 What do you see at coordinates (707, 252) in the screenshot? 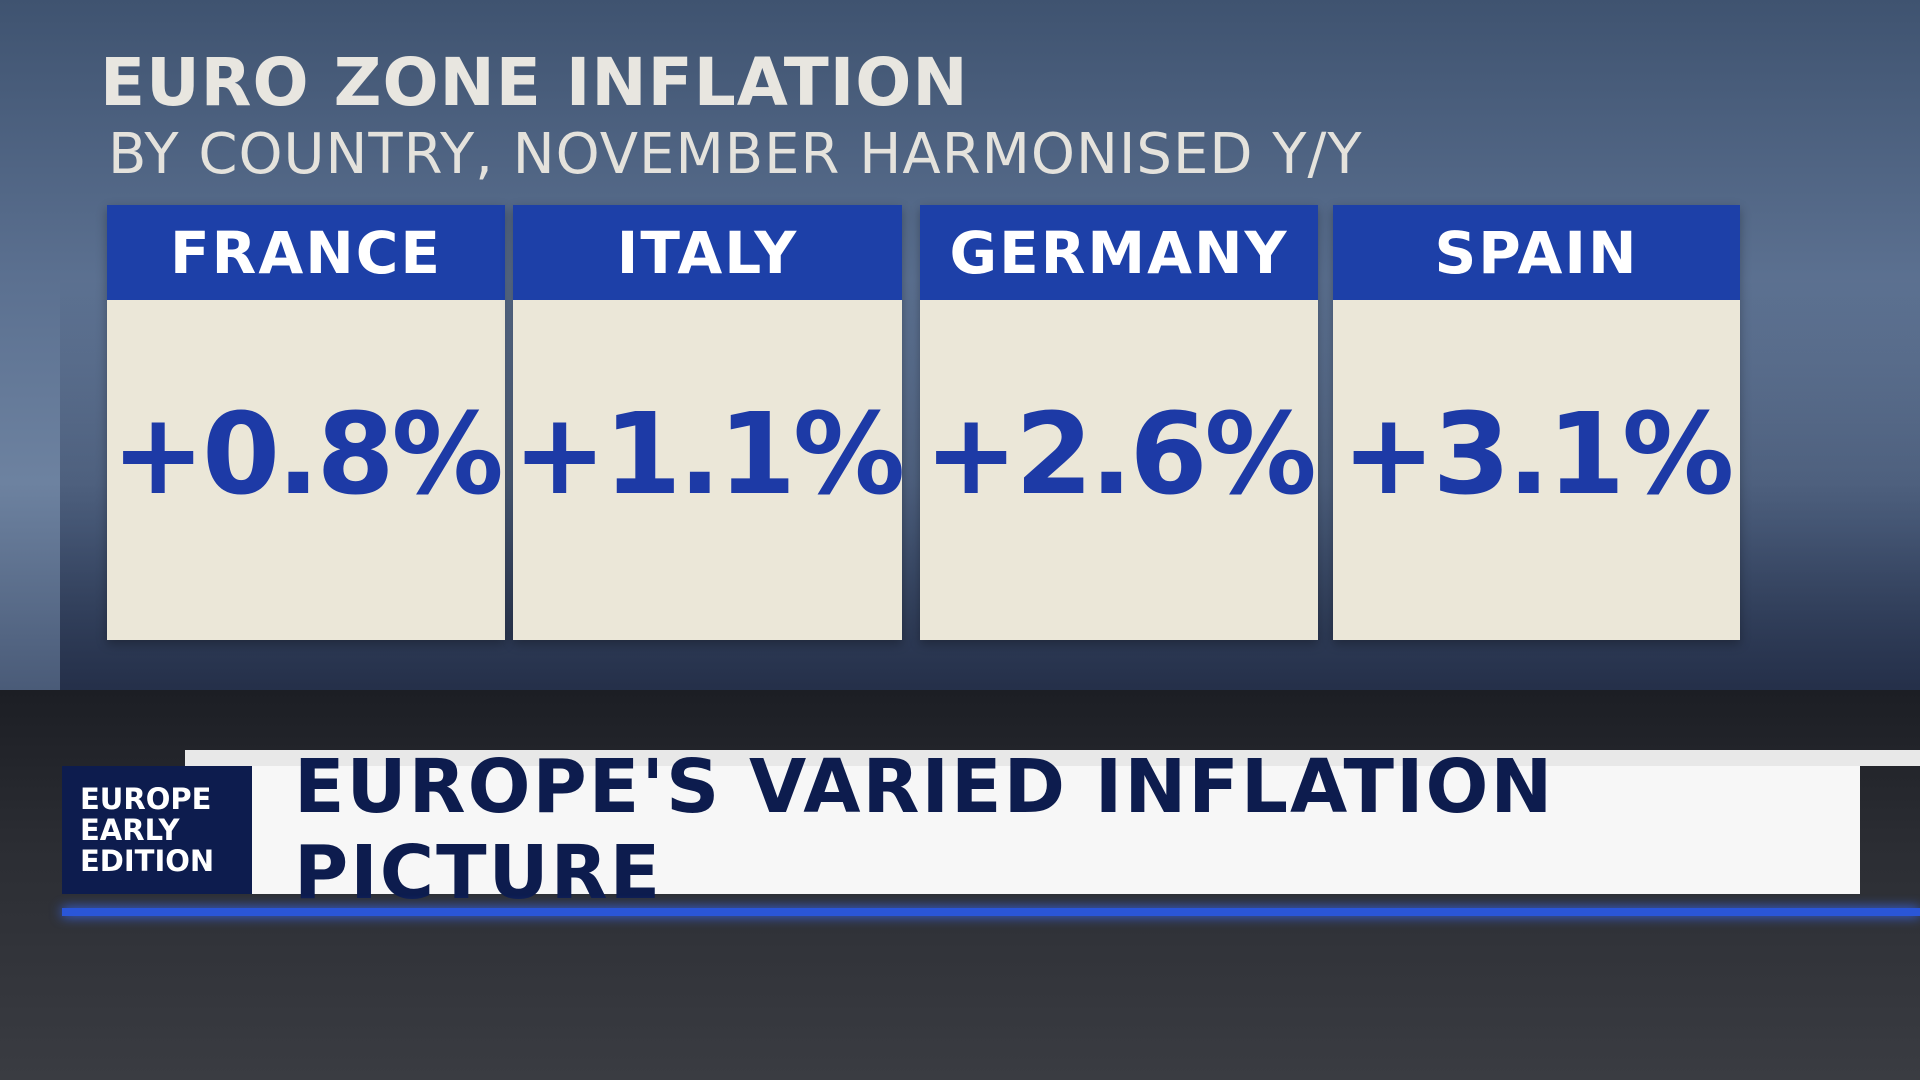
I see `country-name: ITALY` at bounding box center [707, 252].